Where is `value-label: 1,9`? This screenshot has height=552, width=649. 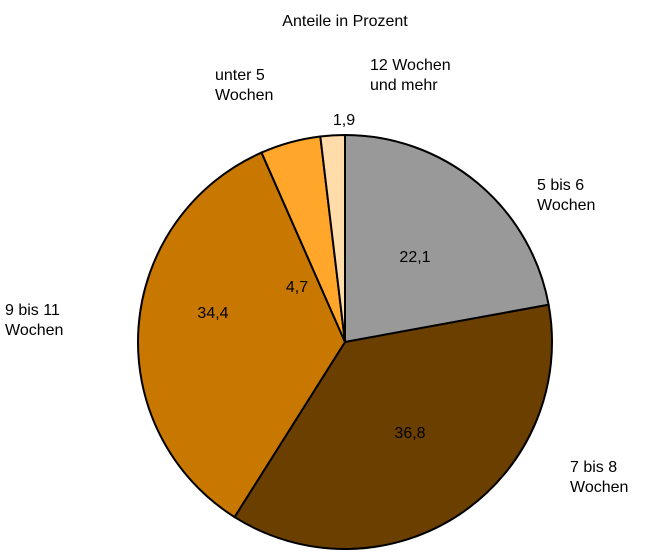 value-label: 1,9 is located at coordinates (344, 120).